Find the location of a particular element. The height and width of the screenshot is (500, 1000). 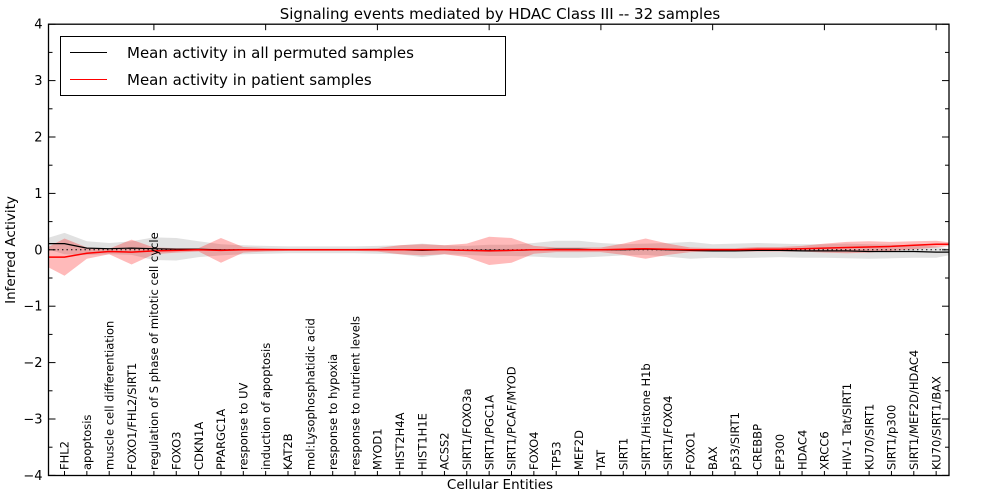

x-tick-label: FOXO1/FHL2/SIRT1 is located at coordinates (132, 416).